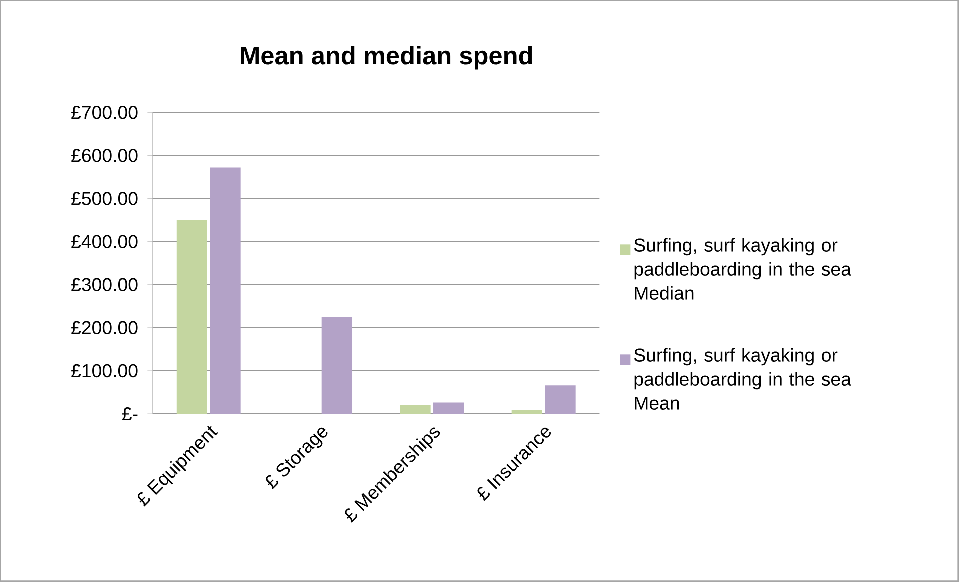  I want to click on y-tick-label: £300.00, so click(105, 285).